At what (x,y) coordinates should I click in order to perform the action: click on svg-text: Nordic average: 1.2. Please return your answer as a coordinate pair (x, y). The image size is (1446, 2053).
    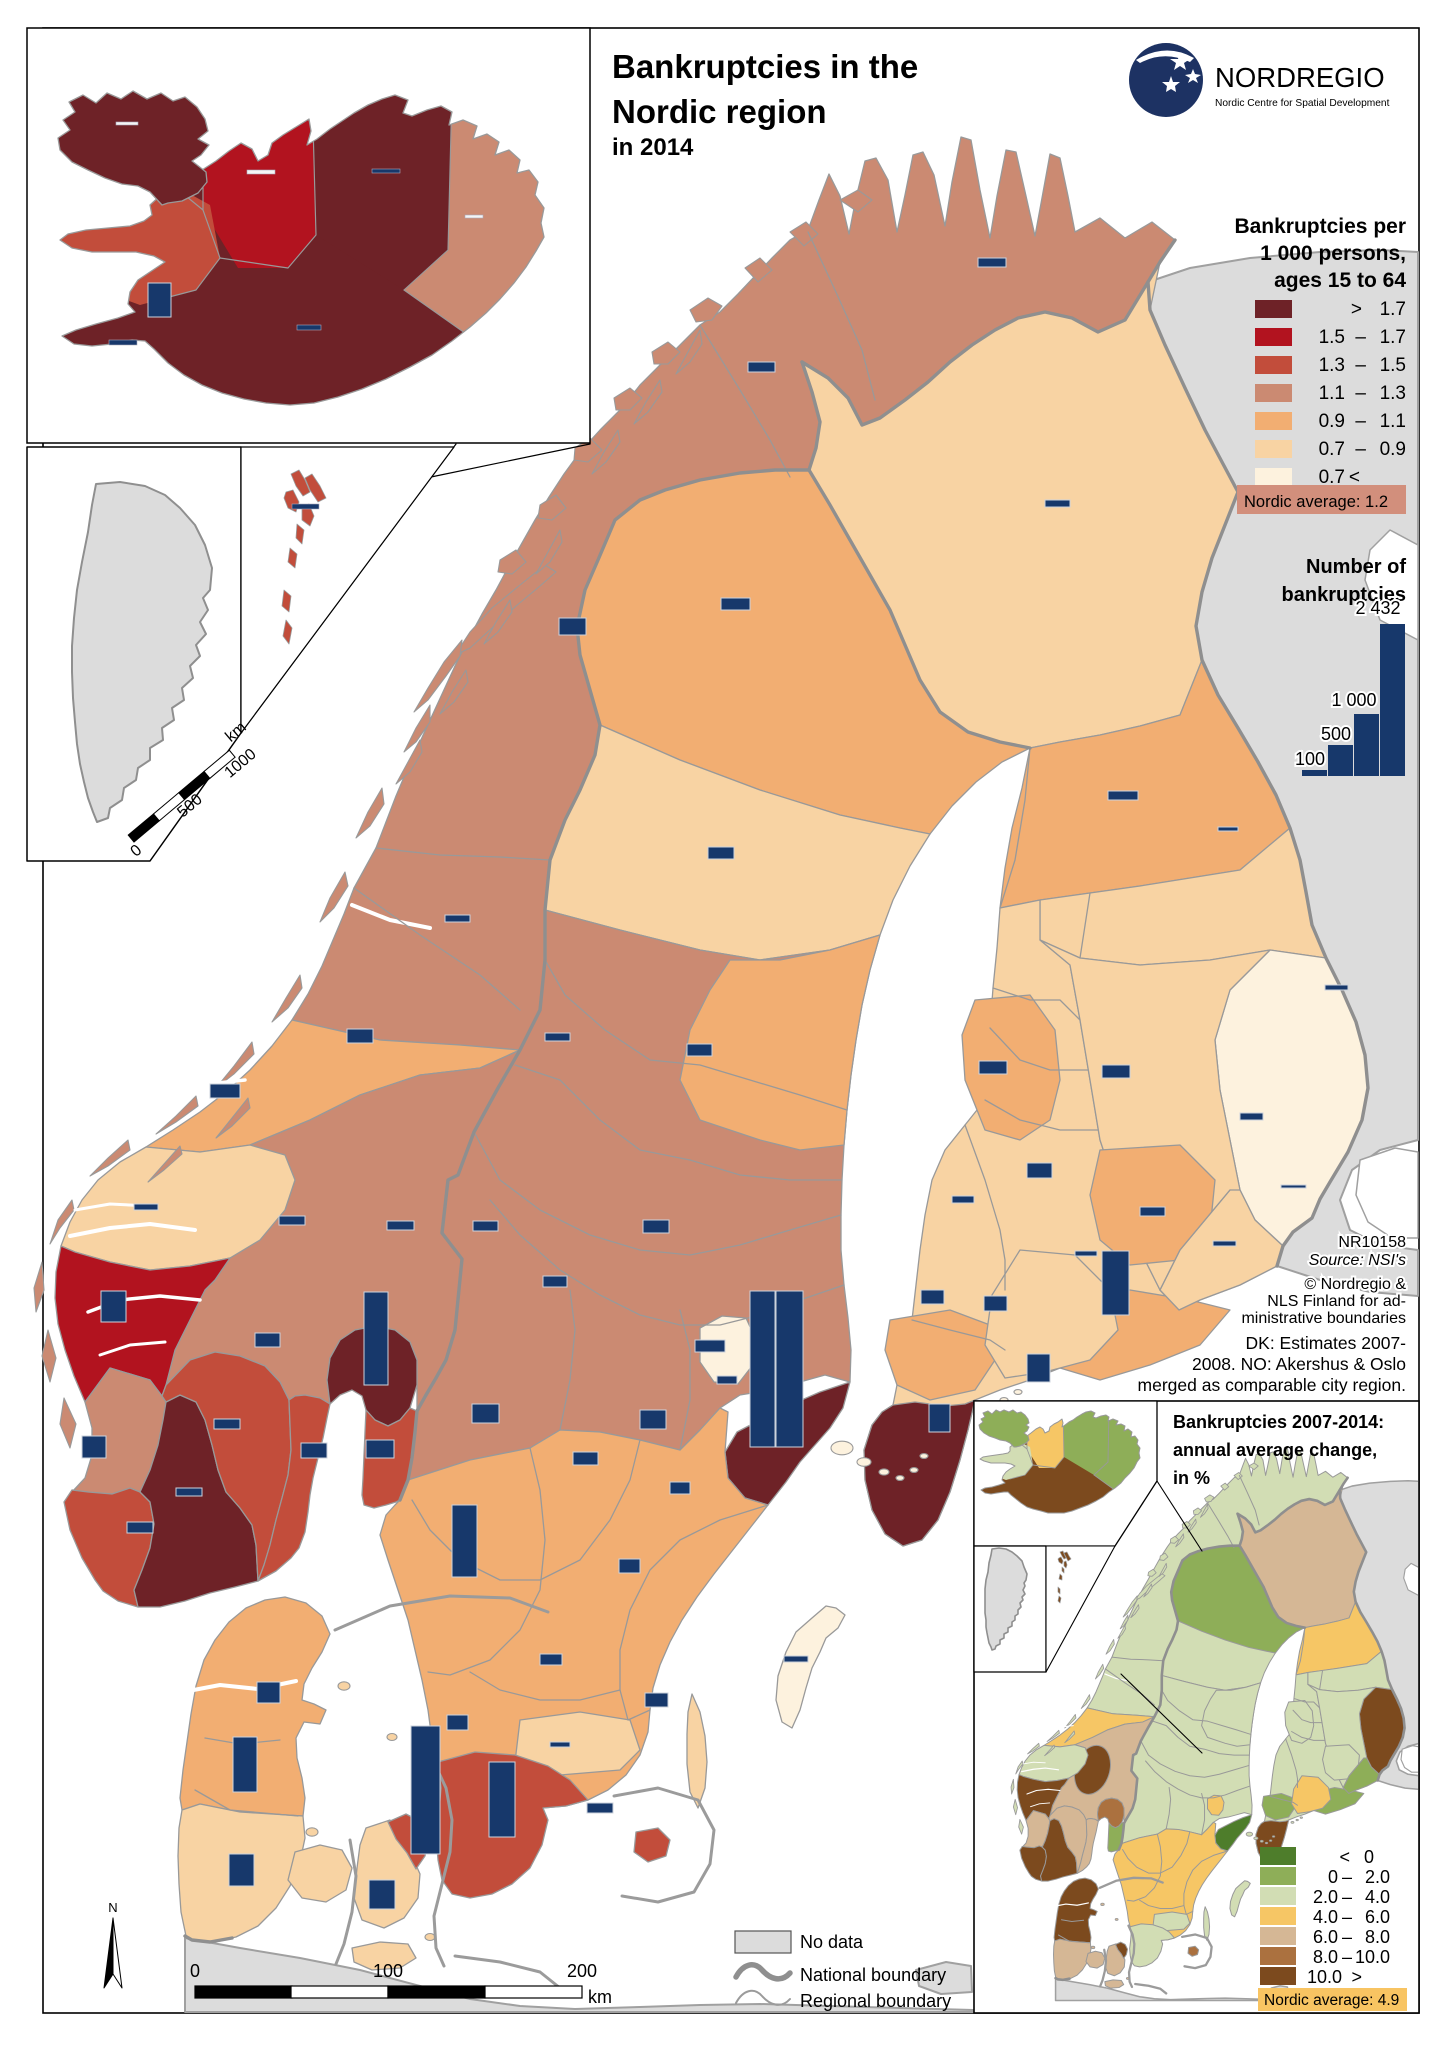
    Looking at the image, I should click on (1316, 502).